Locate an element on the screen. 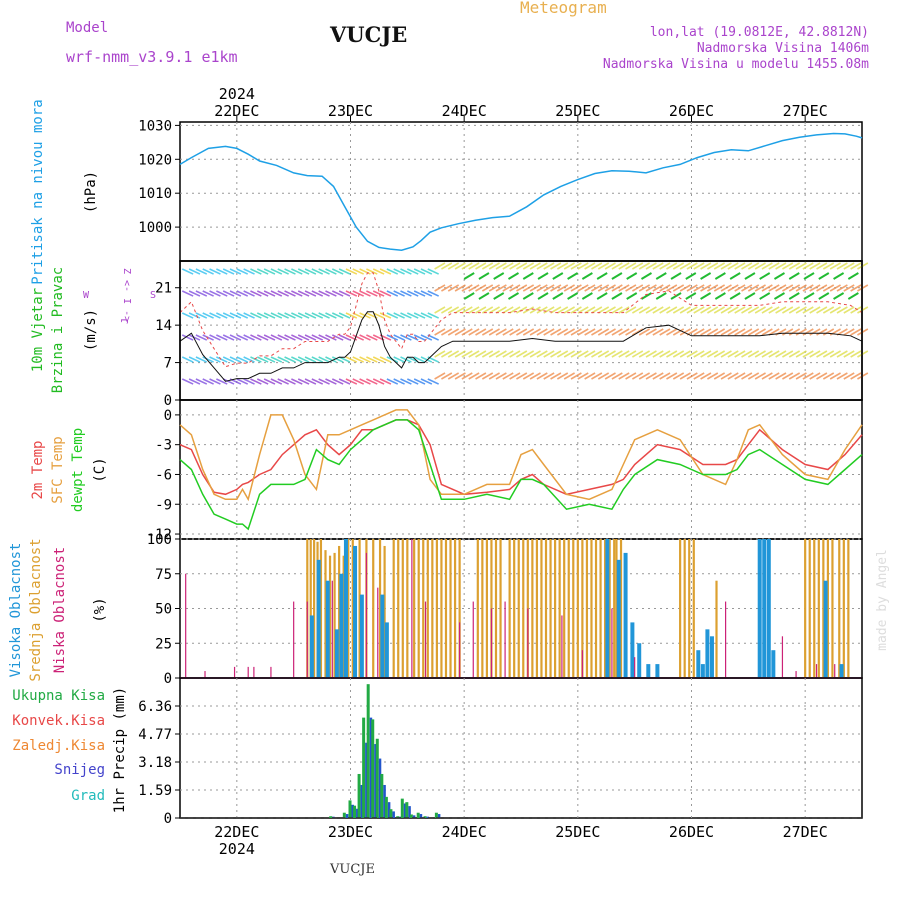 The height and width of the screenshot is (900, 900). altitude-label: Nadmorska Visina 1406m is located at coordinates (782, 48).